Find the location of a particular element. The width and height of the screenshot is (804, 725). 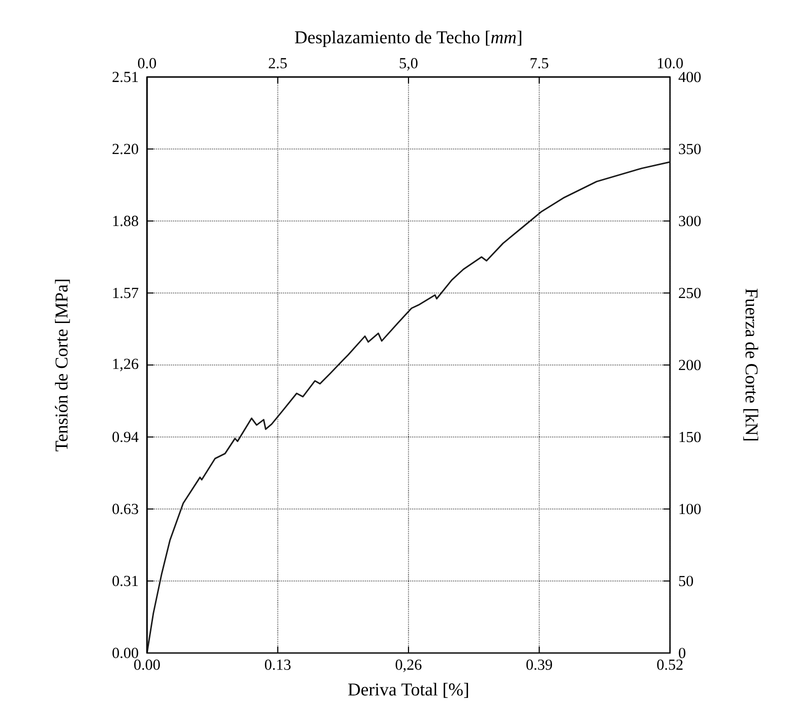

y-axis-title: Tensión de Corte [MPa] is located at coordinates (62, 366).